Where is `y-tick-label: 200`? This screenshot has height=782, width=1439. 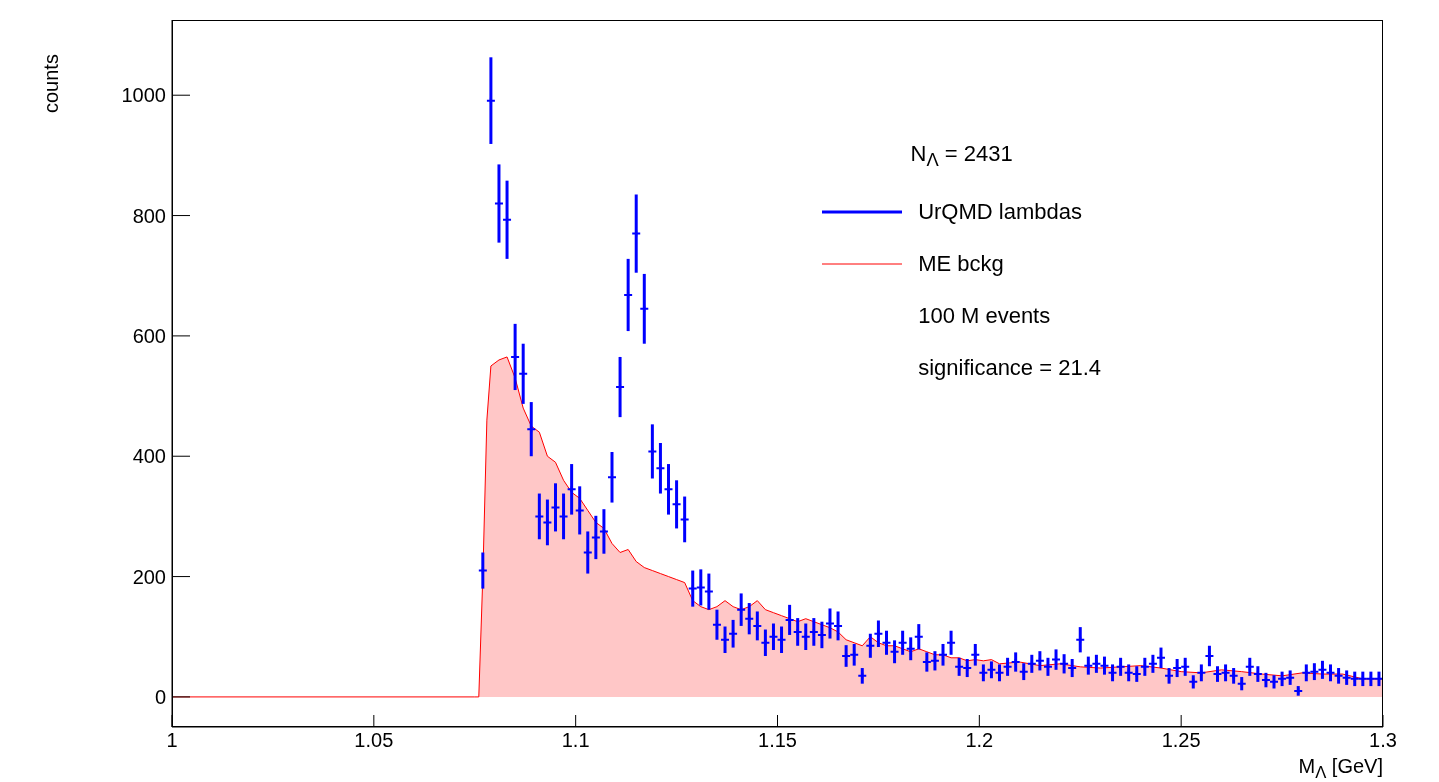 y-tick-label: 200 is located at coordinates (149, 576).